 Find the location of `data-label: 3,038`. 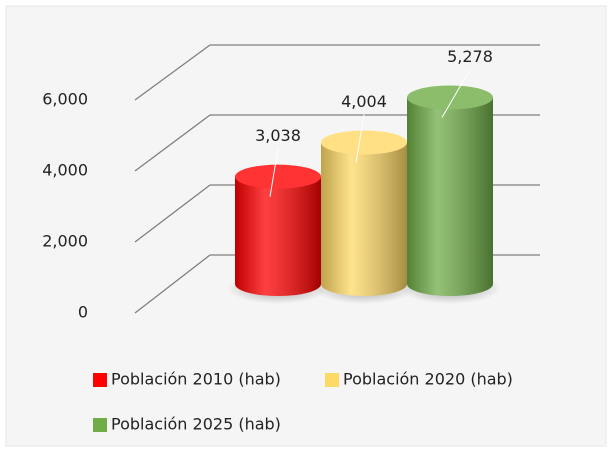

data-label: 3,038 is located at coordinates (278, 135).